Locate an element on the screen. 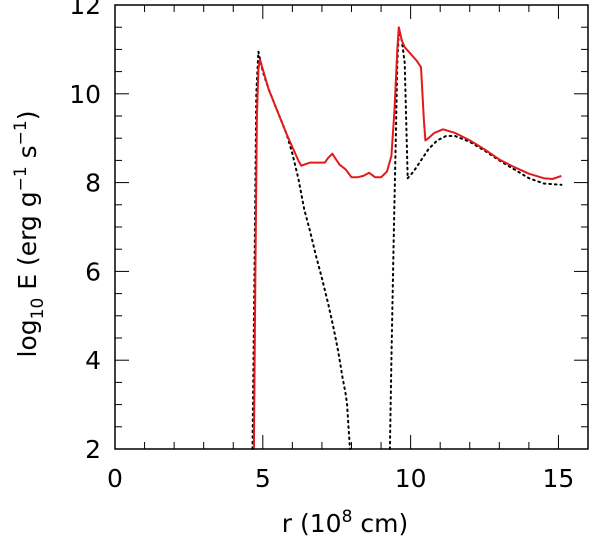  y-tick-label: 8 is located at coordinates (93, 183).